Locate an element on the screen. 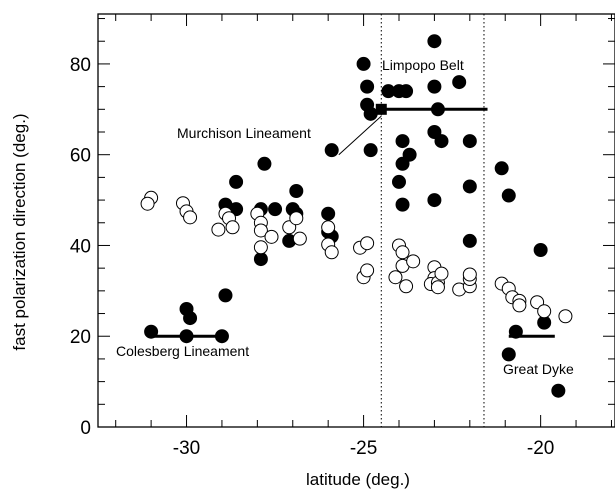  y-tick-label: 40 is located at coordinates (80, 246).